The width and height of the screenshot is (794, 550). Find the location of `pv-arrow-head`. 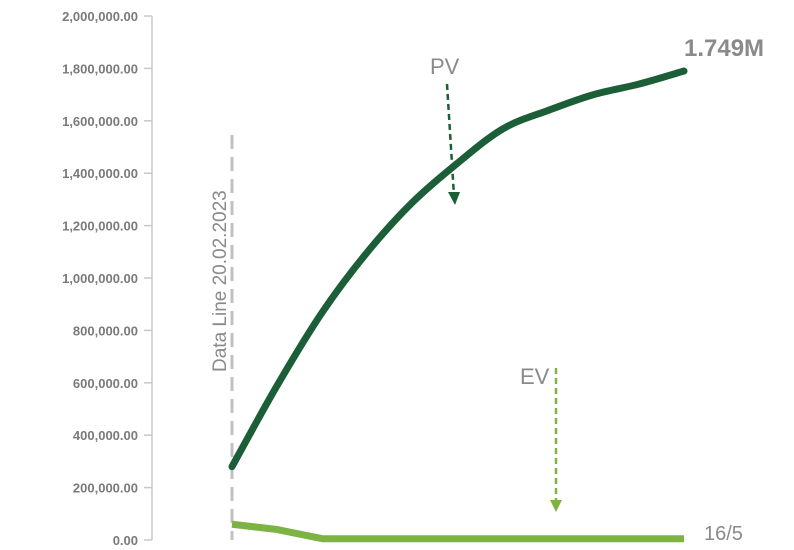

pv-arrow-head is located at coordinates (454, 198).